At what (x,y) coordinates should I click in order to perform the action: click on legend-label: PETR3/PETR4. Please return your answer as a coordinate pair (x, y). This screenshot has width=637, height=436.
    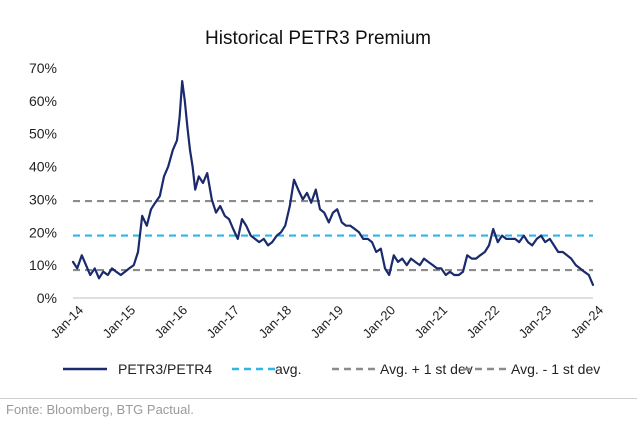
    Looking at the image, I should click on (165, 369).